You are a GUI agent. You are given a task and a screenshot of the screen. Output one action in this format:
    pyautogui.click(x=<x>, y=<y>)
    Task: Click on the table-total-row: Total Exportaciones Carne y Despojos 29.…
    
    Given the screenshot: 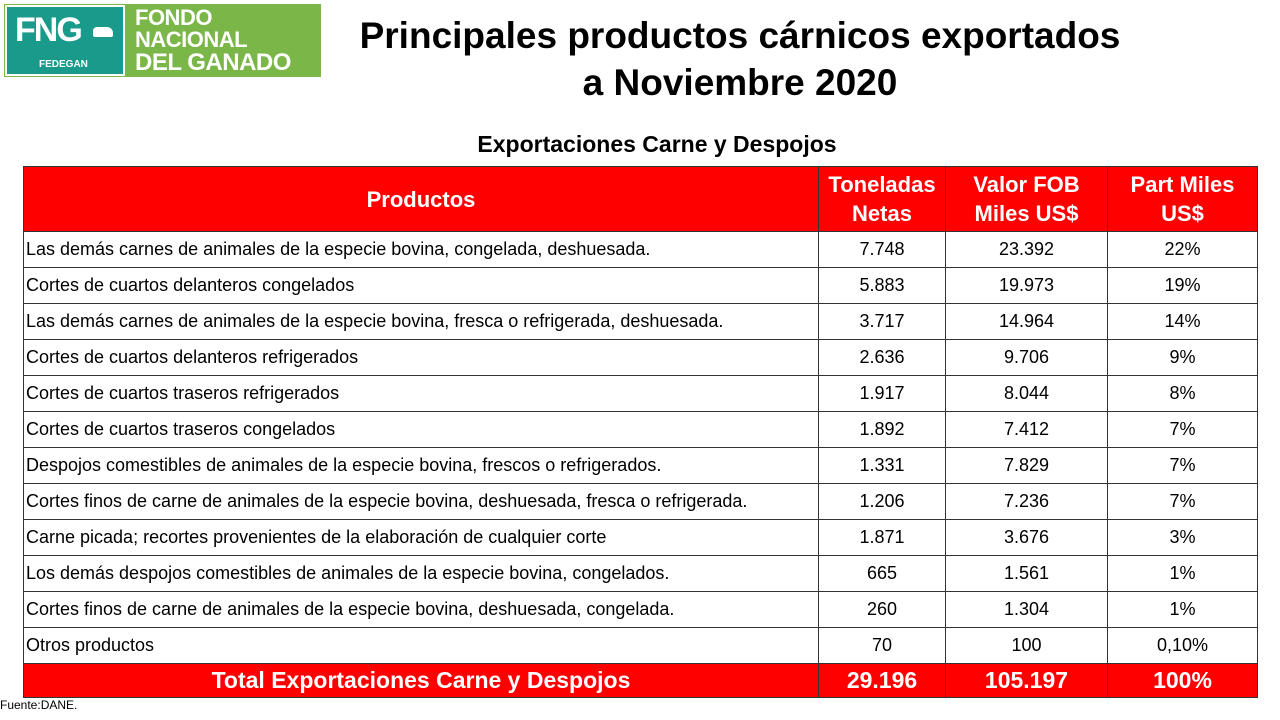 What is the action you would take?
    pyautogui.click(x=640, y=680)
    